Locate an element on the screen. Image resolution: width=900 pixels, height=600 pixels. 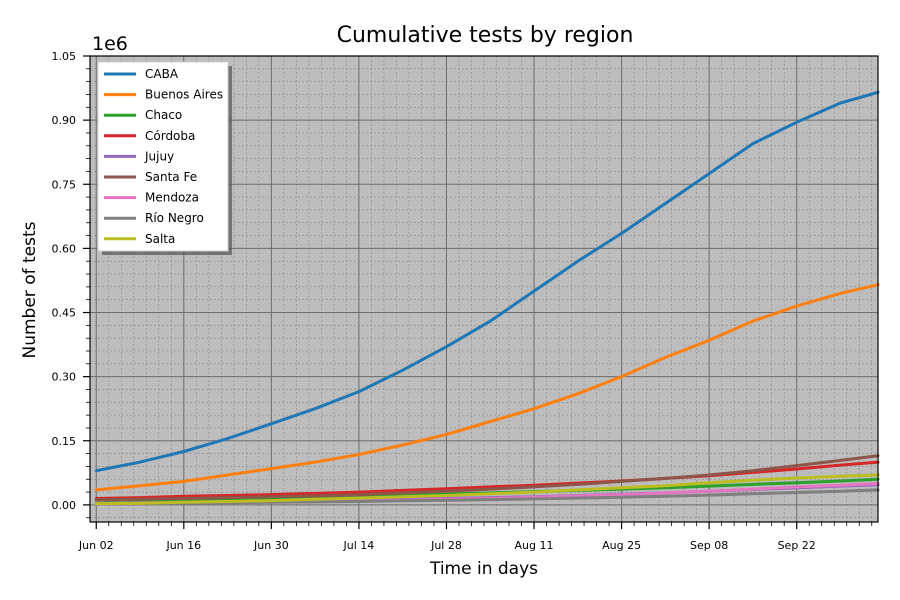
y-tick-label: 0.45 is located at coordinates (64, 313).